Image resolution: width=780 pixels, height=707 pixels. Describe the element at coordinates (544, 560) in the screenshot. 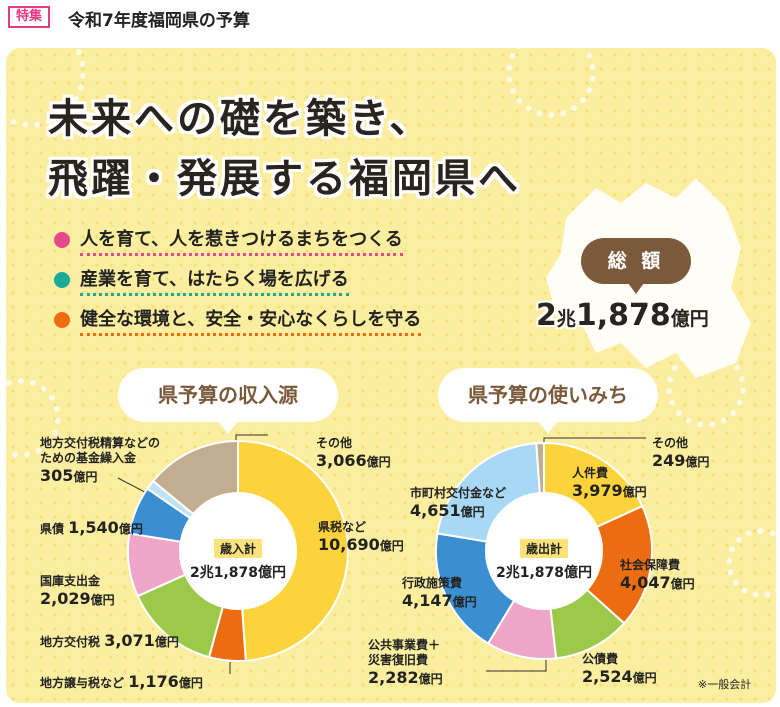

I see `expenditure-center-label: 歳出計 2兆1,878億円` at that location.